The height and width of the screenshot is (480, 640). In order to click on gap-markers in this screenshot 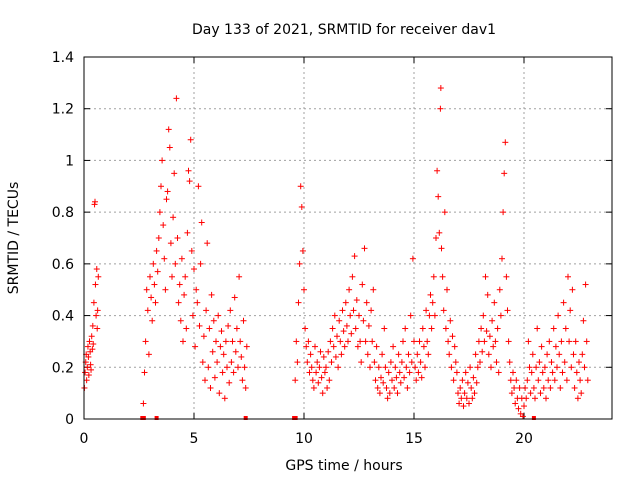, I will do `click(338, 418)`.